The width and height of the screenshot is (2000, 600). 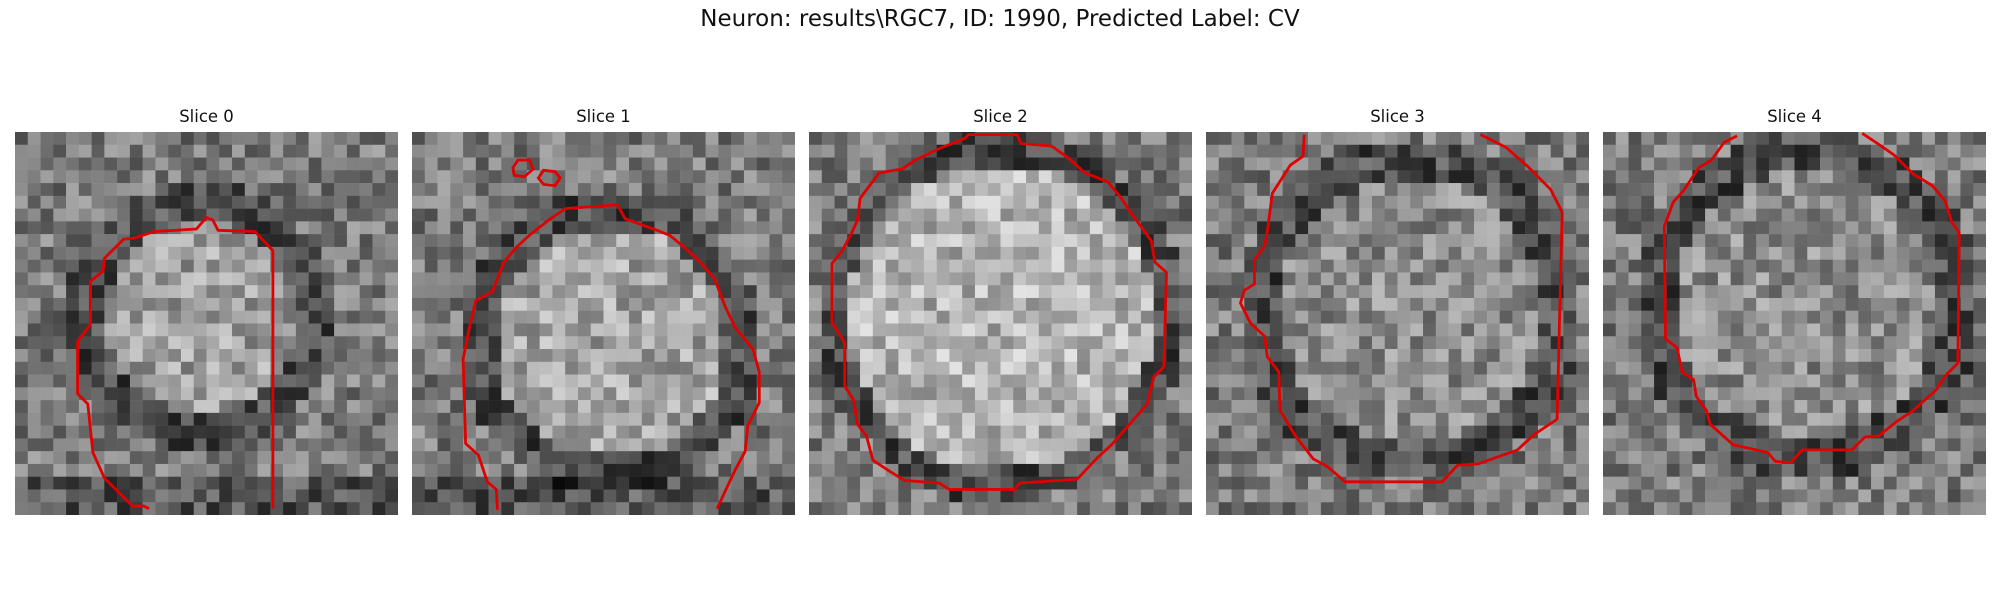 I want to click on slice-title-3: Slice 3, so click(x=1397, y=116).